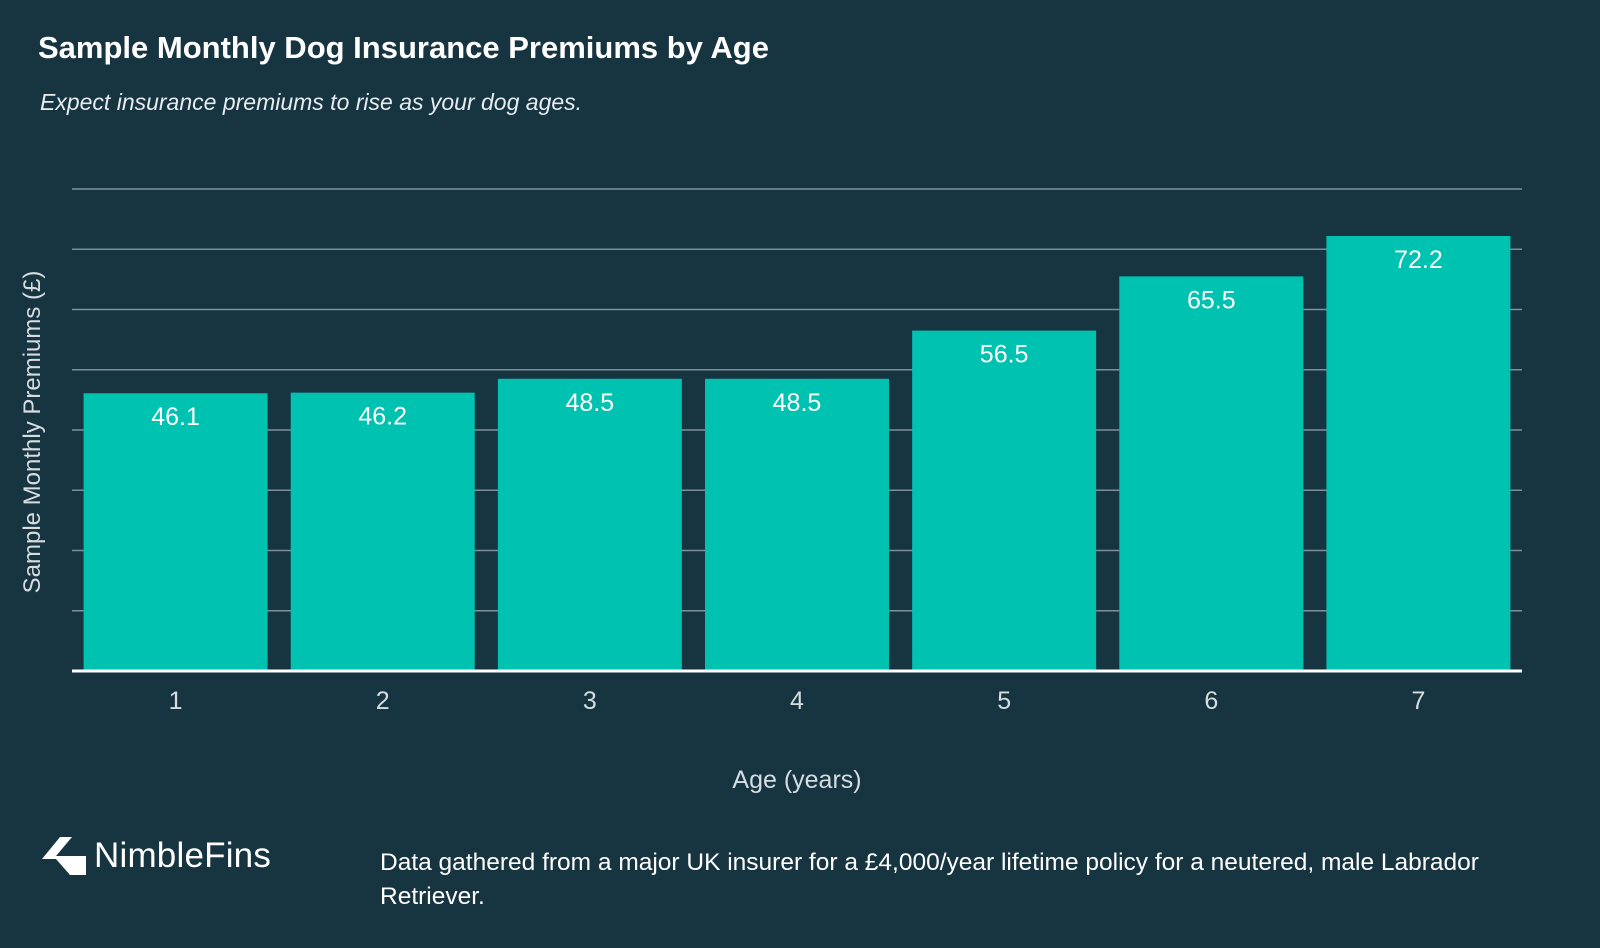 This screenshot has width=1600, height=948. What do you see at coordinates (1211, 300) in the screenshot?
I see `bar-value-label: 65.5` at bounding box center [1211, 300].